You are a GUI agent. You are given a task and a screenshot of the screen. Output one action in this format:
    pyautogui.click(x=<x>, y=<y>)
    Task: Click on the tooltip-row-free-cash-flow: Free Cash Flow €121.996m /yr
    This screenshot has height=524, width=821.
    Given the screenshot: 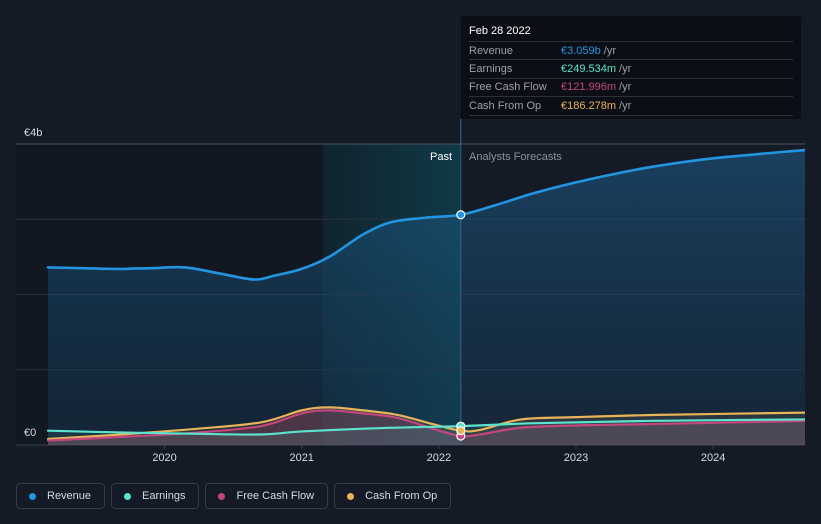 What is the action you would take?
    pyautogui.click(x=631, y=86)
    